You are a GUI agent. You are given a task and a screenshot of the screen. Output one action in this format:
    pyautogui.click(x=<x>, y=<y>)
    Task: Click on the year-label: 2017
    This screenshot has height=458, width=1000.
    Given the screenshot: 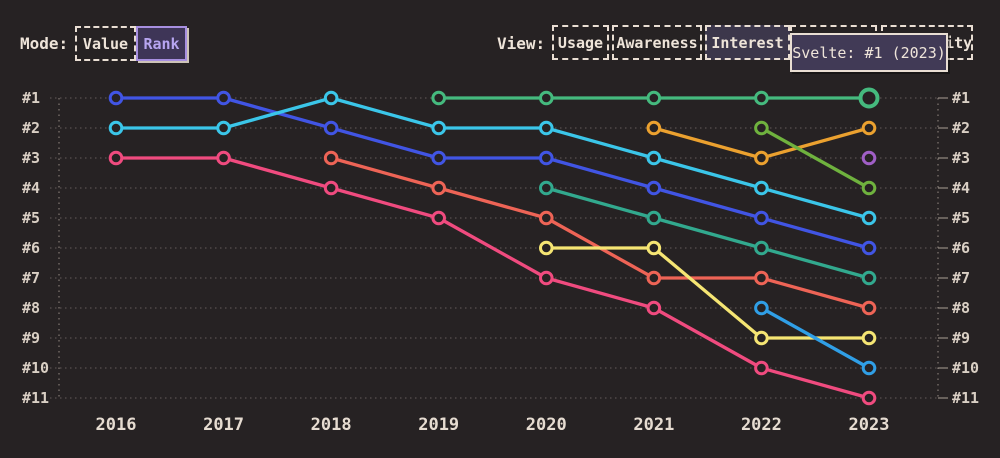 What is the action you would take?
    pyautogui.click(x=223, y=425)
    